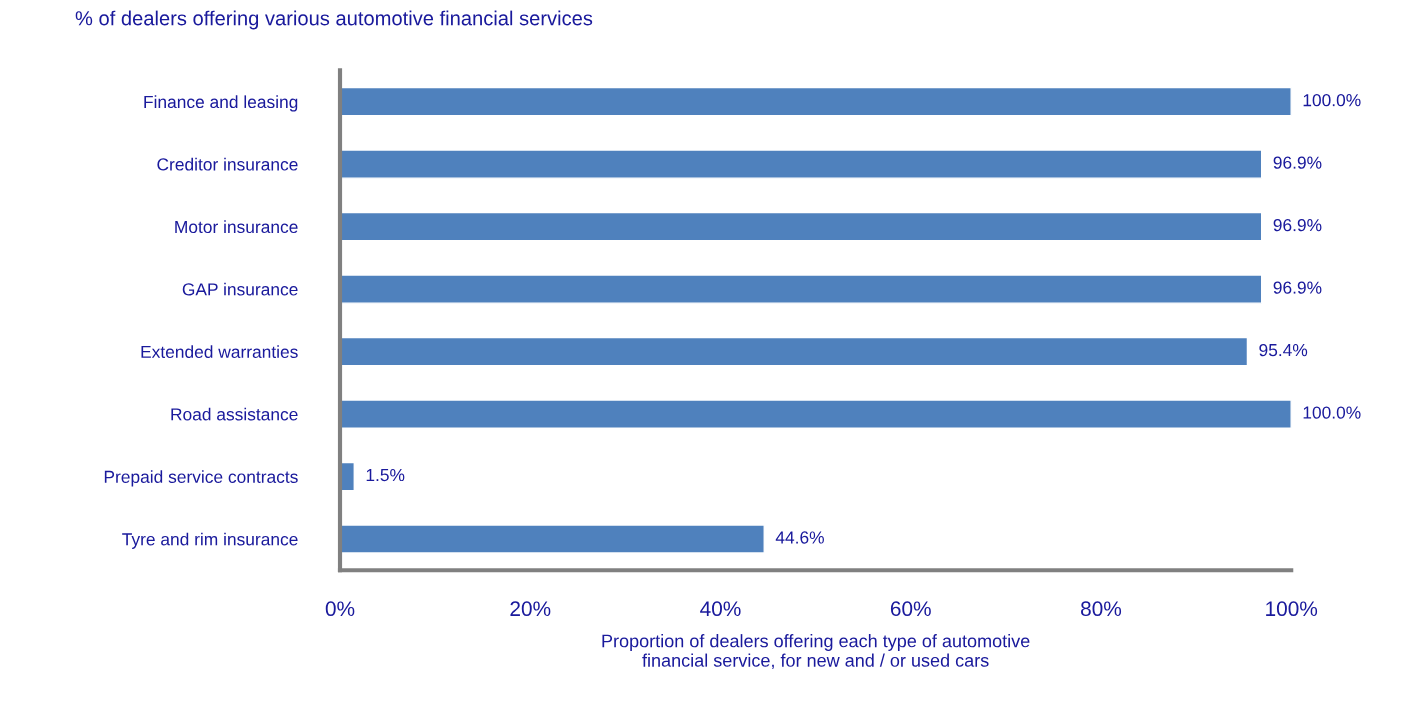 Image resolution: width=1405 pixels, height=704 pixels. What do you see at coordinates (221, 103) in the screenshot?
I see `y-tick-label: Finance and leasing` at bounding box center [221, 103].